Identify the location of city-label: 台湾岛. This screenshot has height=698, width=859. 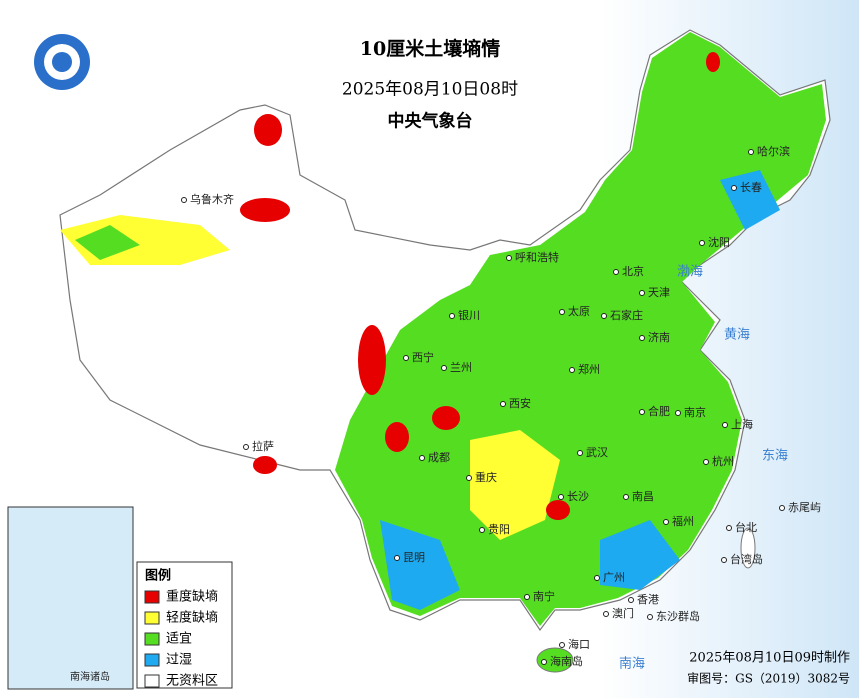
(746, 559).